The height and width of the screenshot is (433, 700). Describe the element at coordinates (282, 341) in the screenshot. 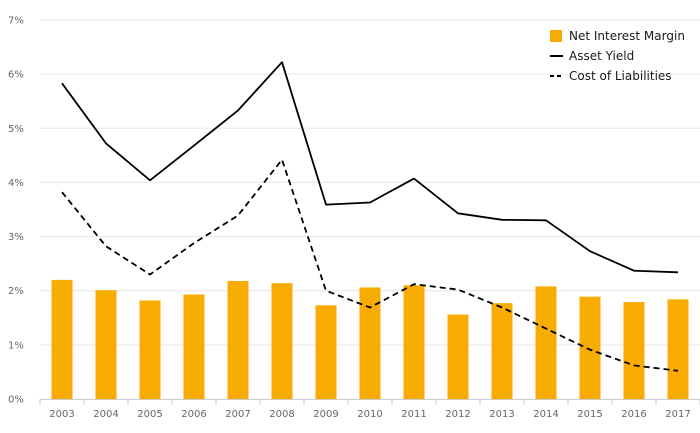

I see `bar-2008` at that location.